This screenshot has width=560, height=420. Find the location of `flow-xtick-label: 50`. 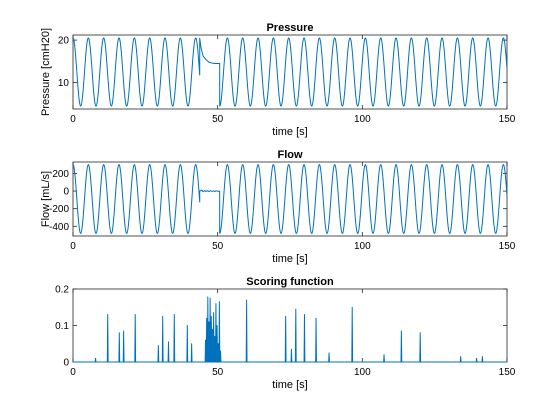

flow-xtick-label: 50 is located at coordinates (218, 246).